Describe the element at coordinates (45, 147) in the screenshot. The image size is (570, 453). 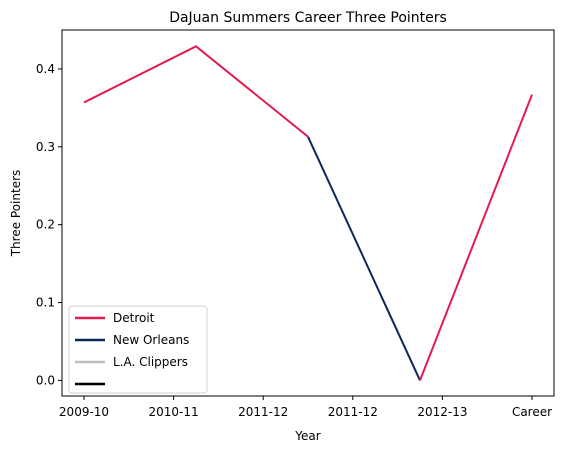
I see `y-tick-label: 0.3` at that location.